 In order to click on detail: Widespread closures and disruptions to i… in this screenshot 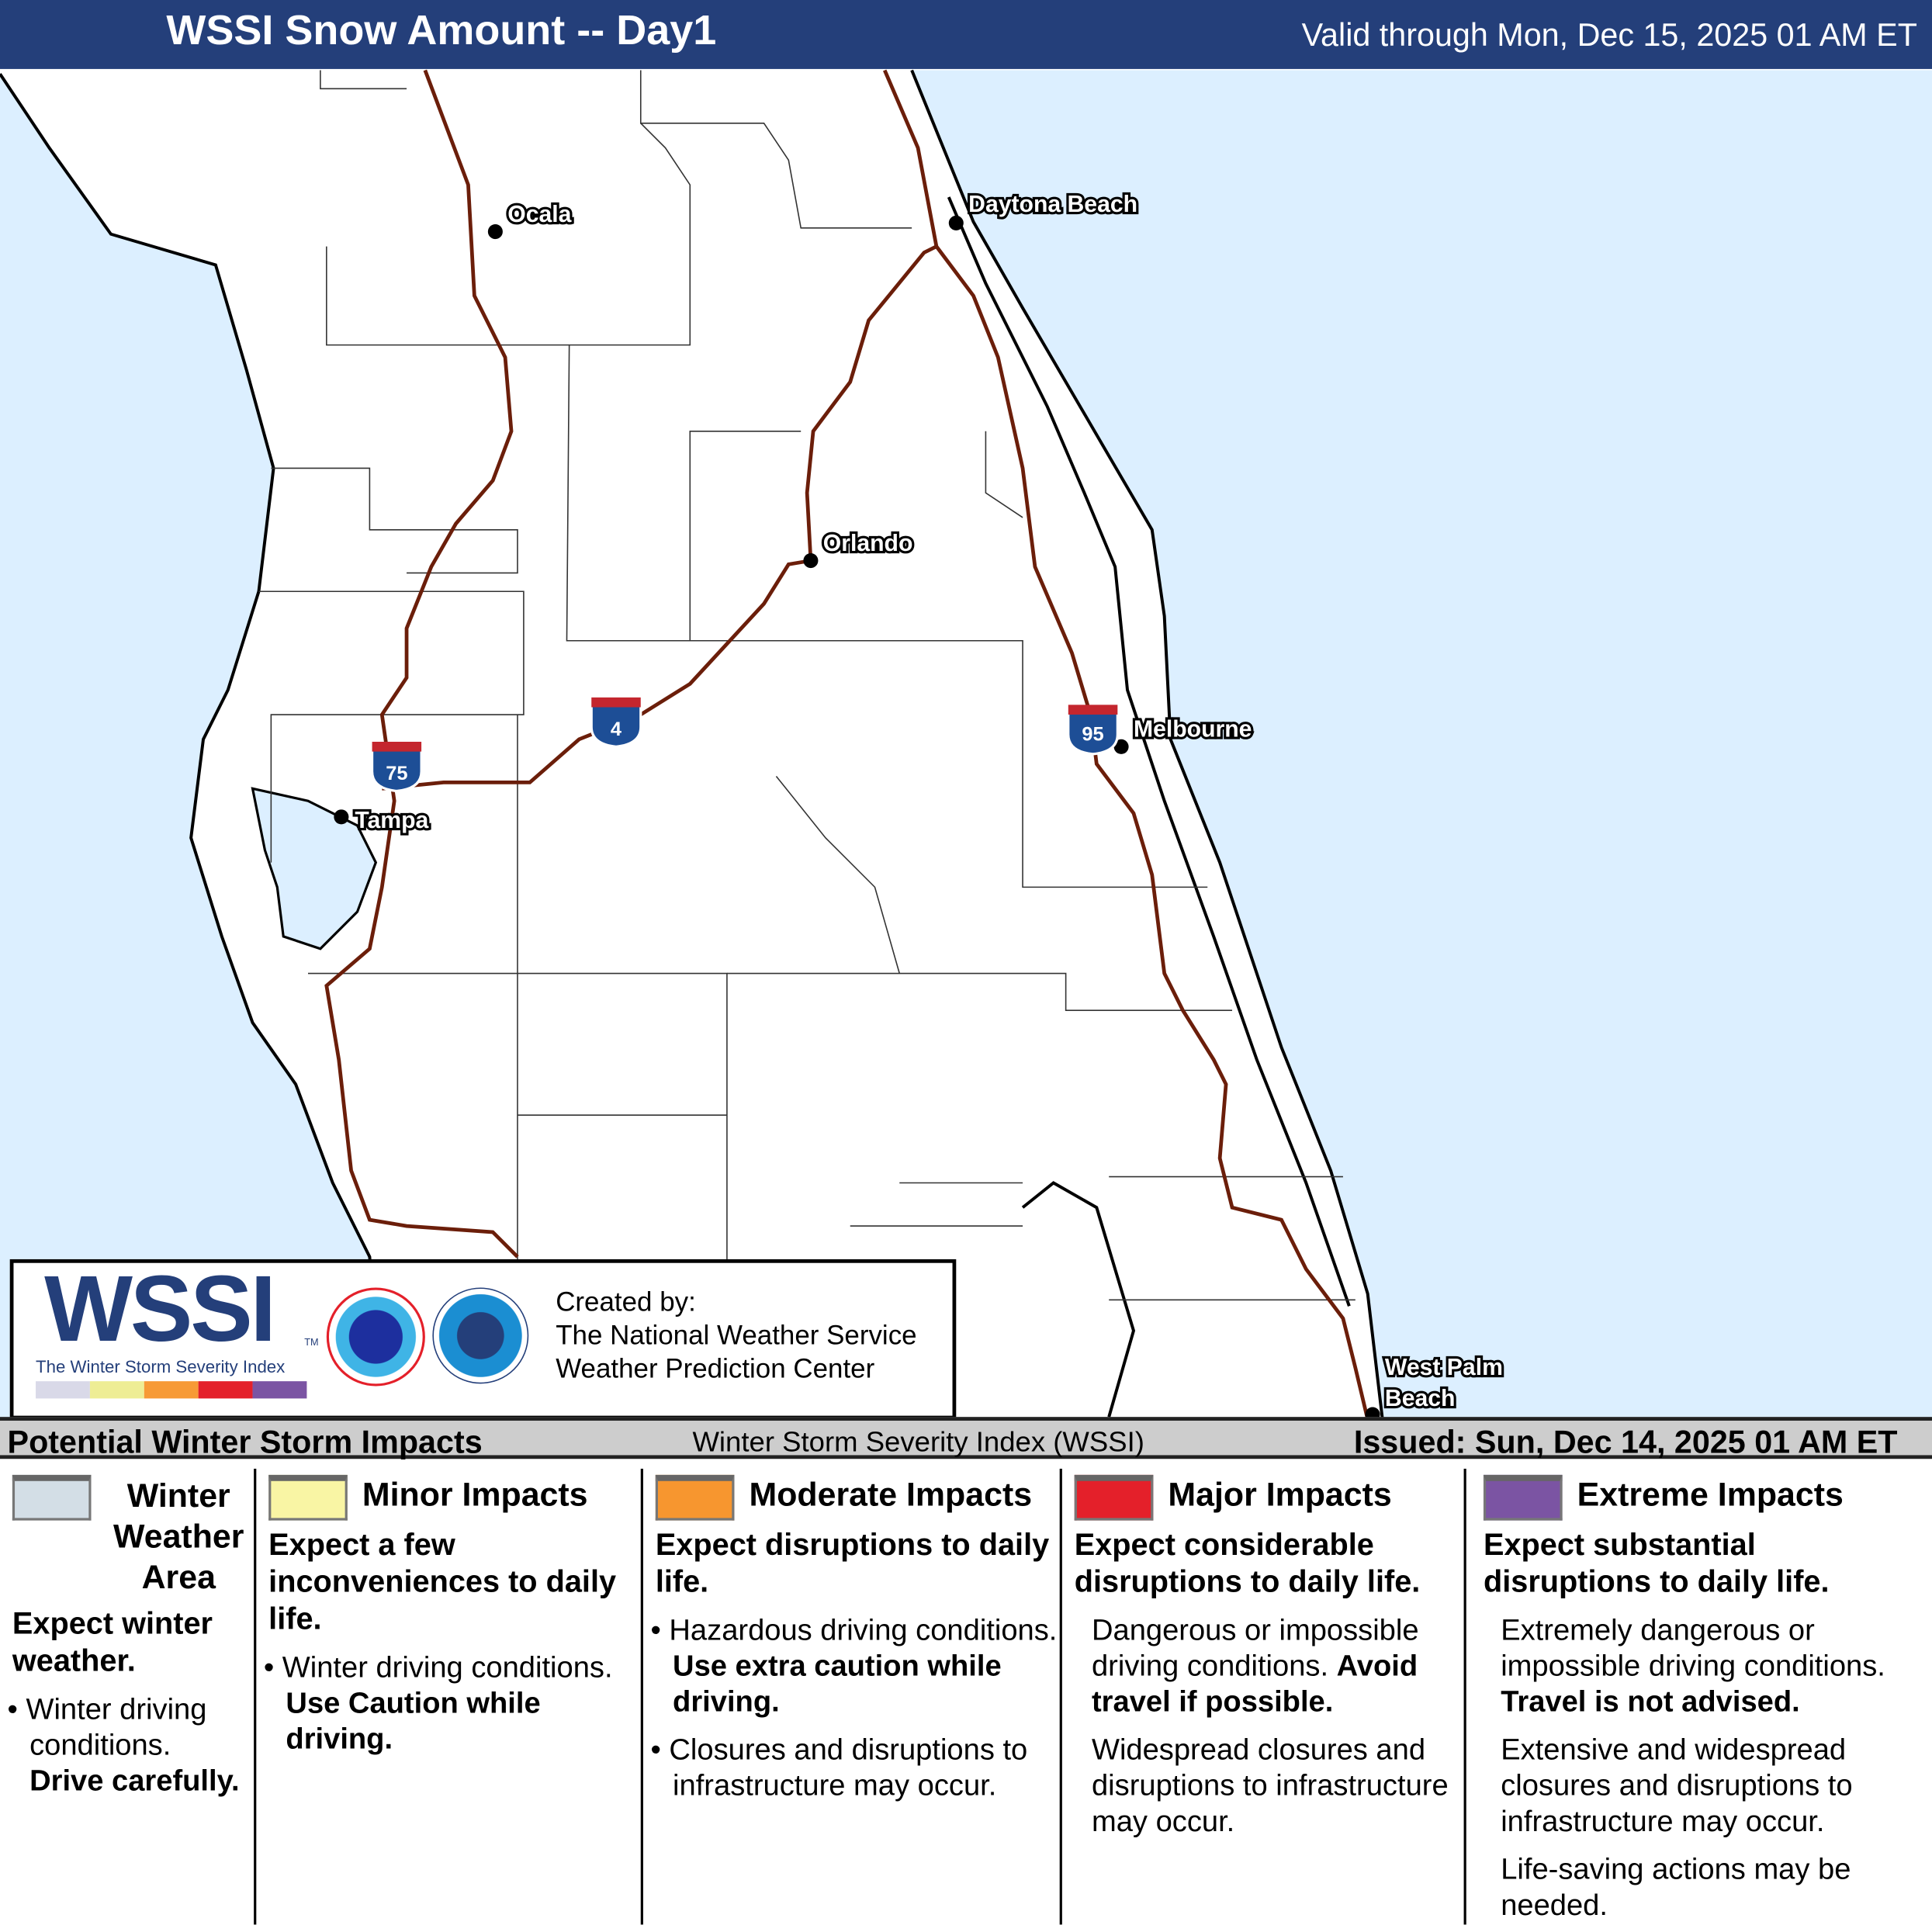, I will do `click(1270, 1786)`.